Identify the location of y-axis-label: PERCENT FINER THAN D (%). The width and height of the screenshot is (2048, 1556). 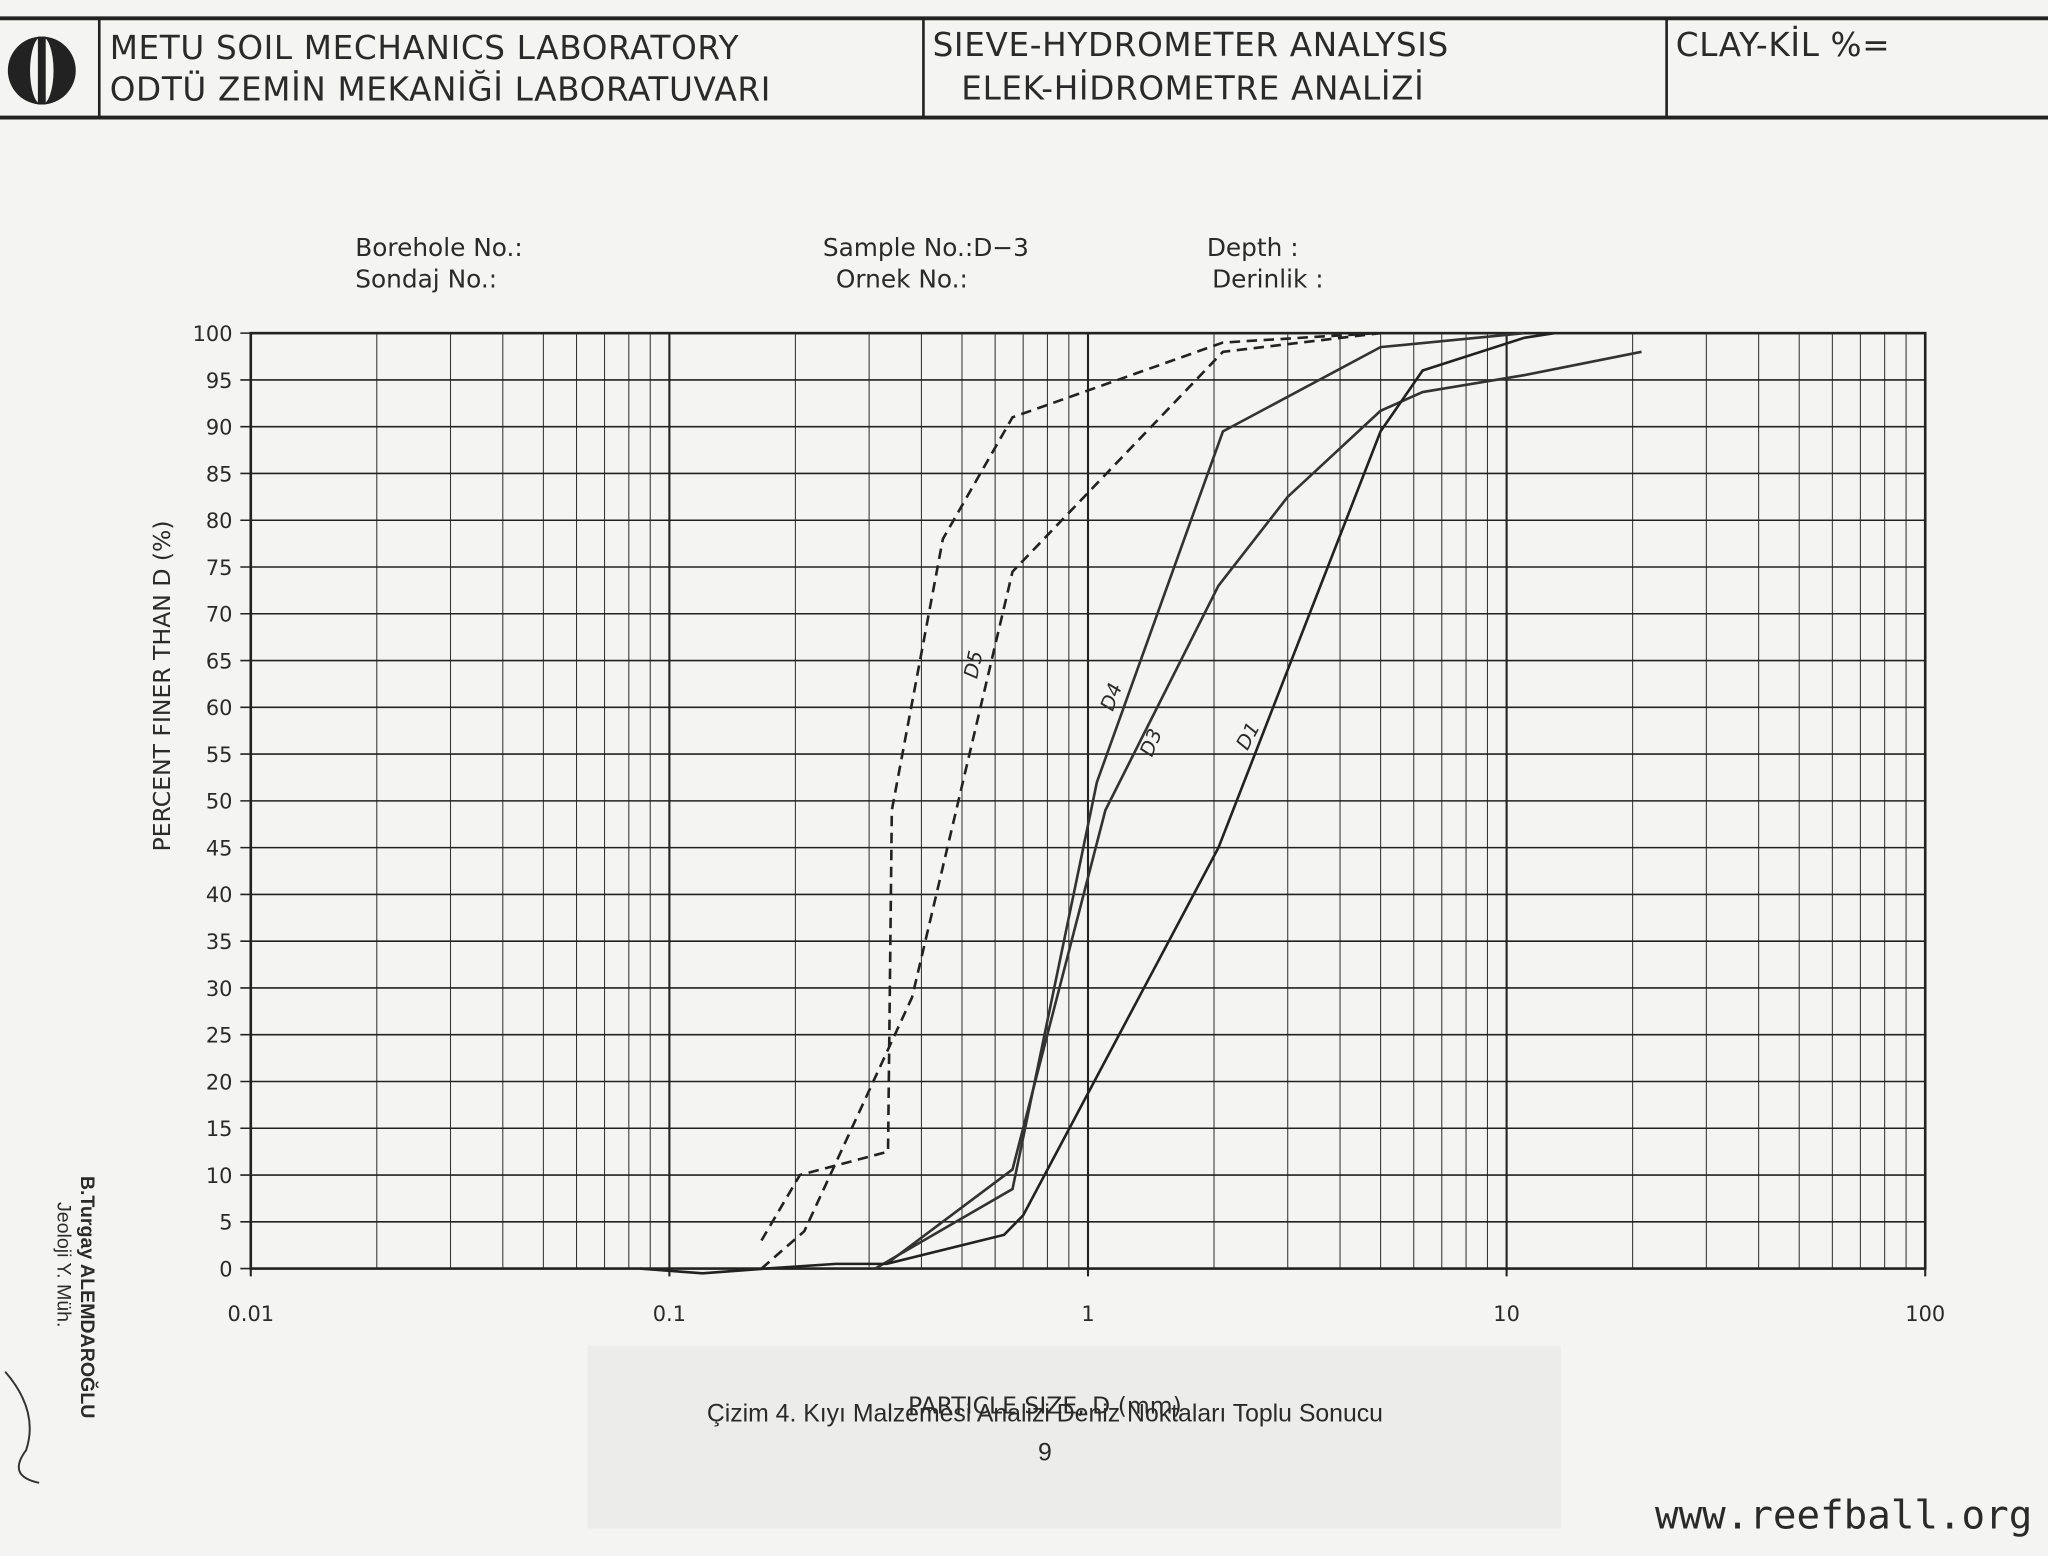
(162, 685).